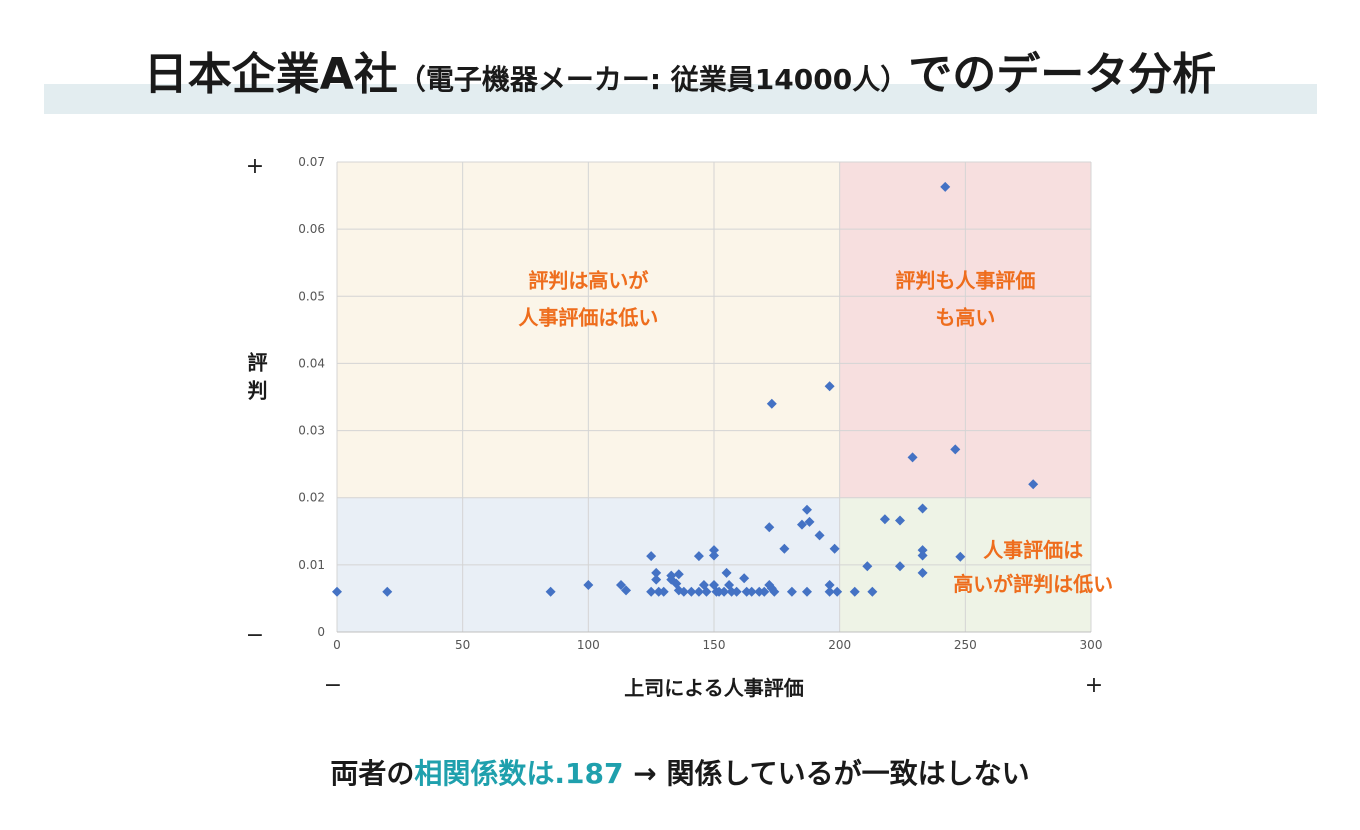 The height and width of the screenshot is (830, 1360). Describe the element at coordinates (321, 632) in the screenshot. I see `y-tick-label: 0` at that location.